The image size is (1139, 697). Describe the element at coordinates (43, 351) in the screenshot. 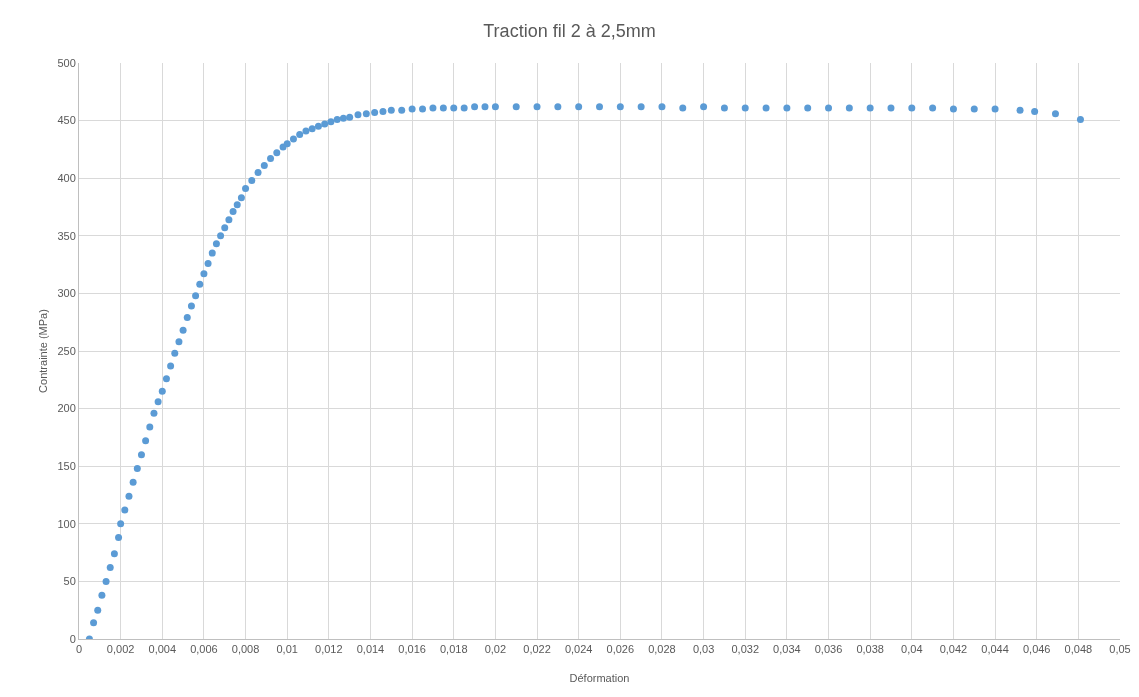

I see `y-axis-title: Contrainte (MPa)` at that location.